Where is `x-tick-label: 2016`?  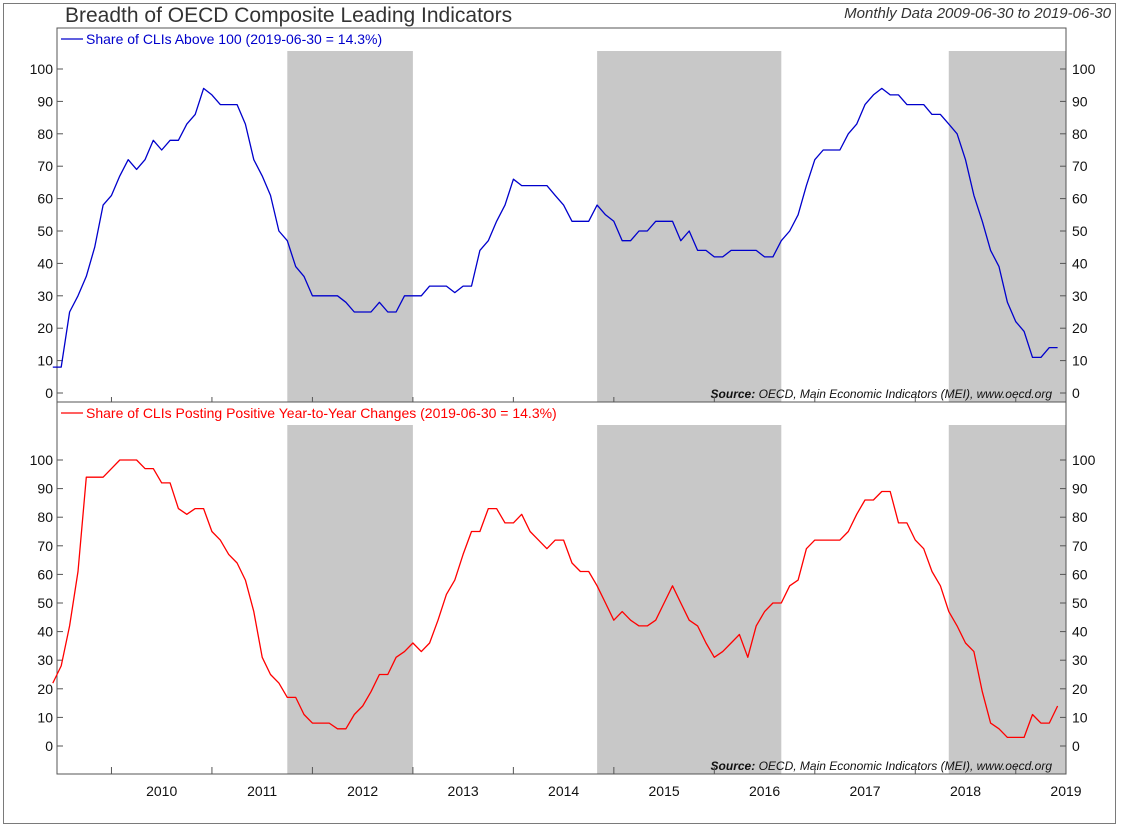 x-tick-label: 2016 is located at coordinates (764, 791).